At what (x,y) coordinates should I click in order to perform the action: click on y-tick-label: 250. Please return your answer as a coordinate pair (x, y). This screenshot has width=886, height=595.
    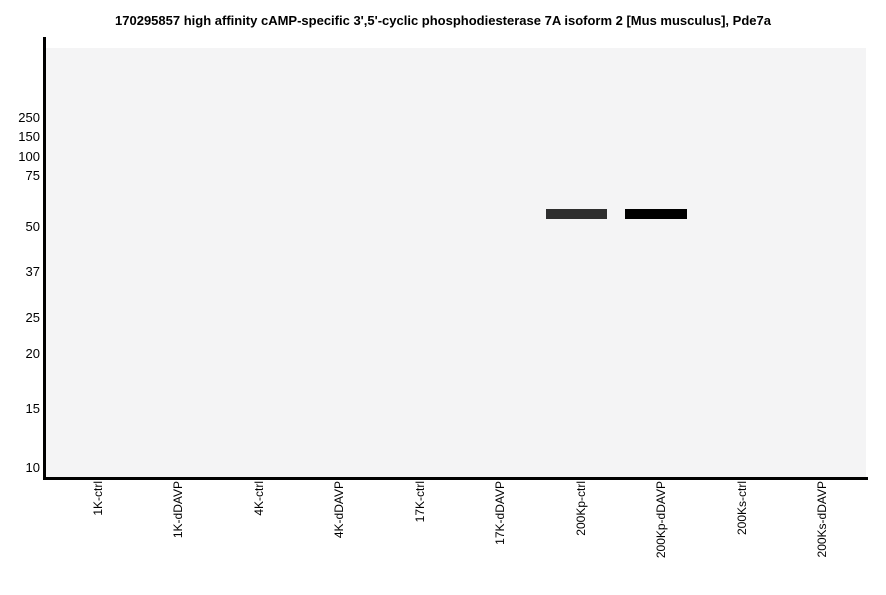
    Looking at the image, I should click on (29, 117).